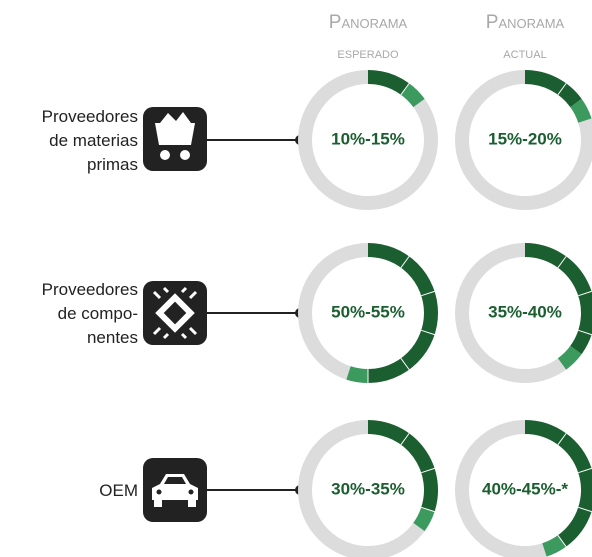 This screenshot has height=557, width=592. What do you see at coordinates (368, 138) in the screenshot?
I see `donut-label: 10%-15%` at bounding box center [368, 138].